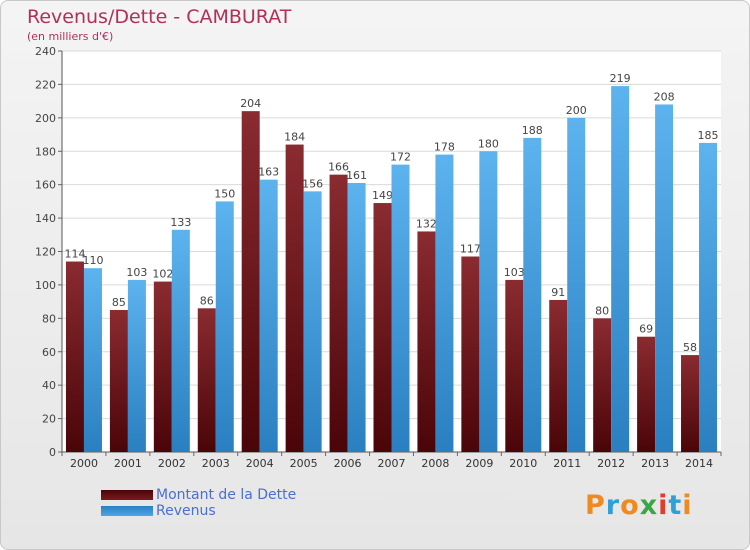  Describe the element at coordinates (84, 463) in the screenshot. I see `x-tick-label: 2000` at that location.